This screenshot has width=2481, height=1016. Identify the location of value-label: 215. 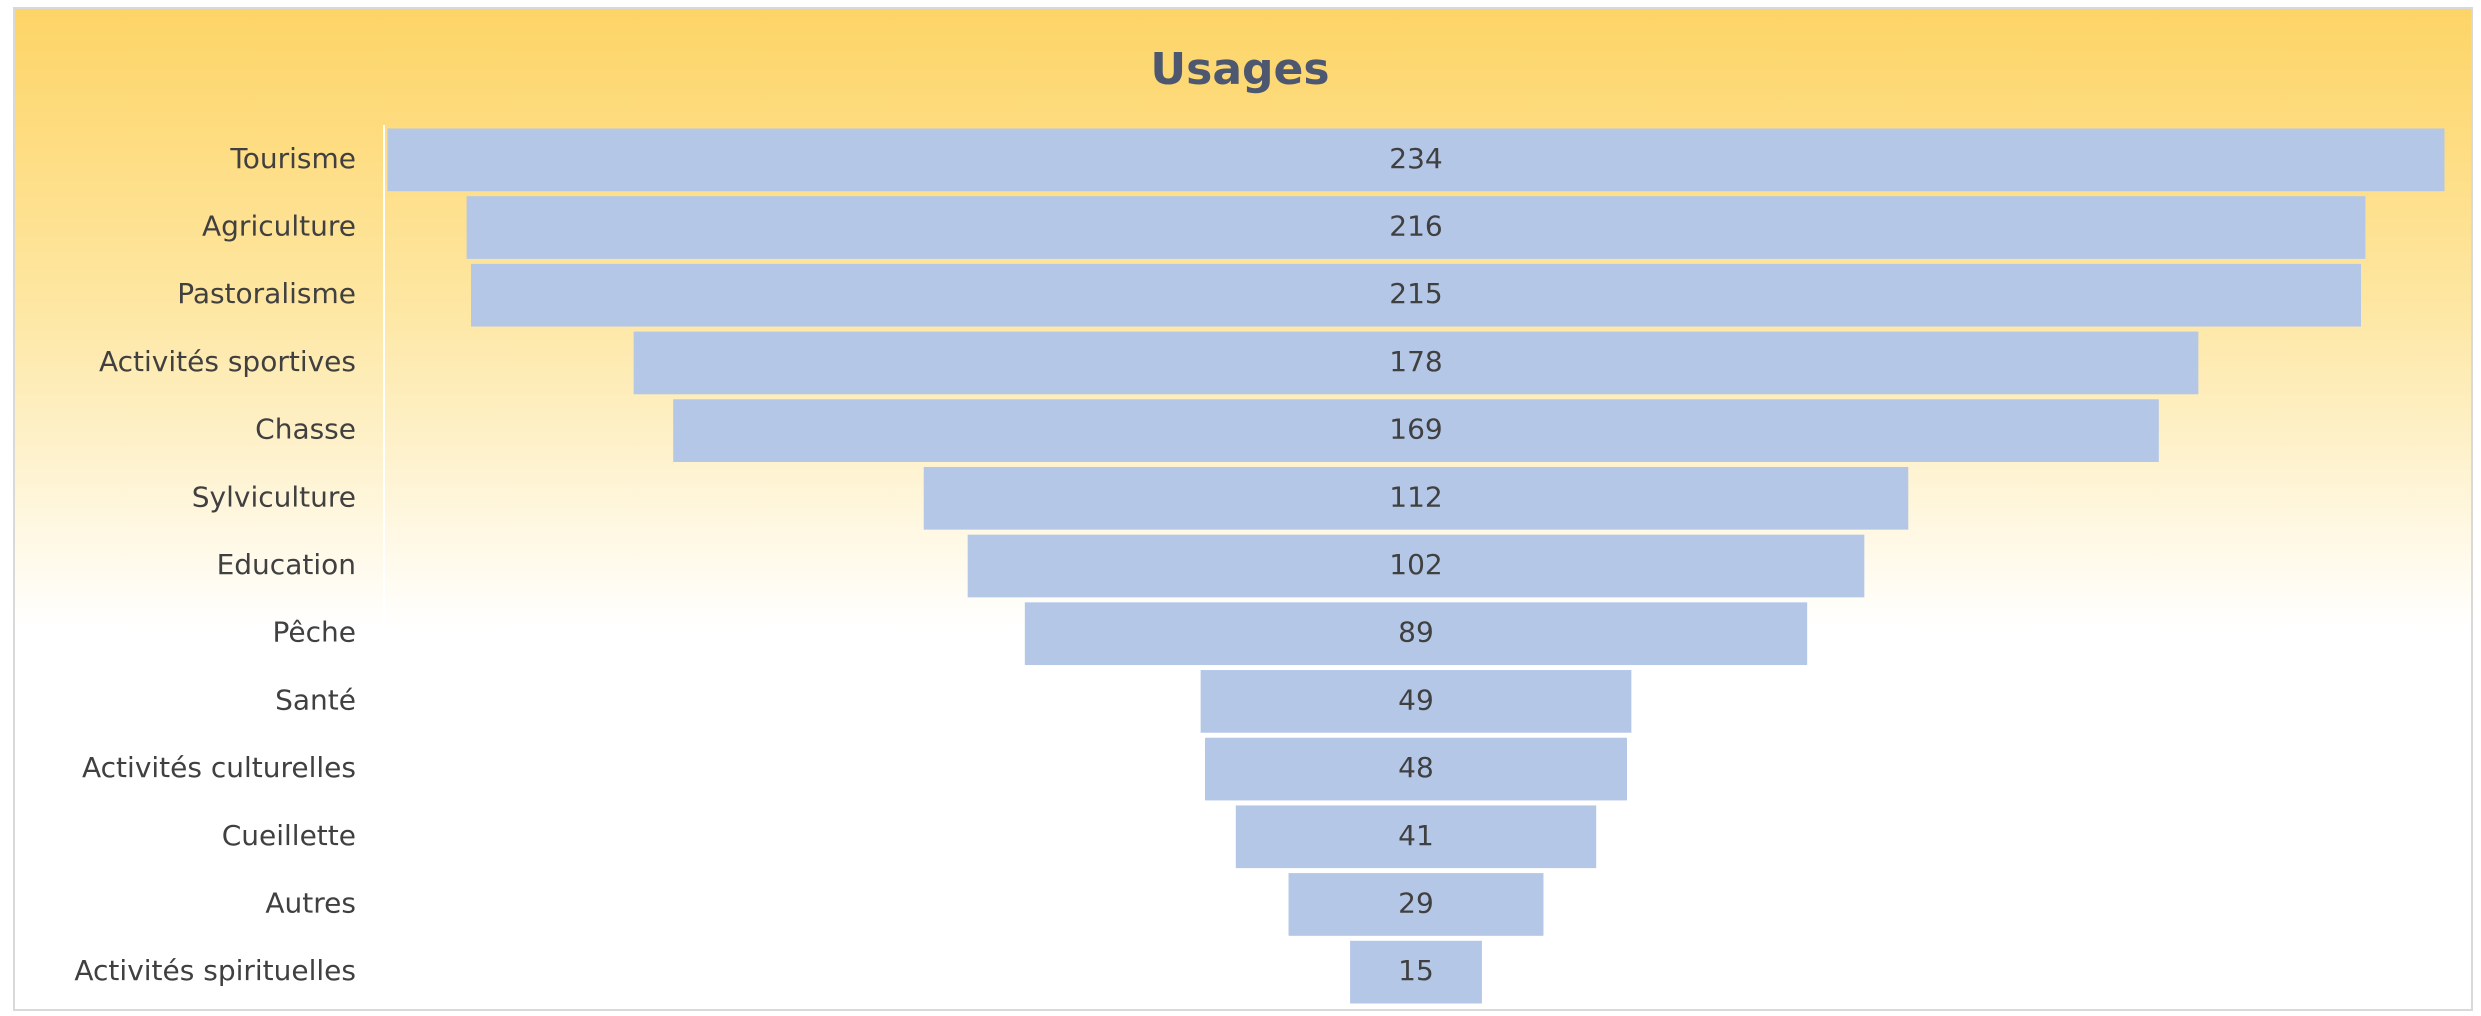
(1415, 293).